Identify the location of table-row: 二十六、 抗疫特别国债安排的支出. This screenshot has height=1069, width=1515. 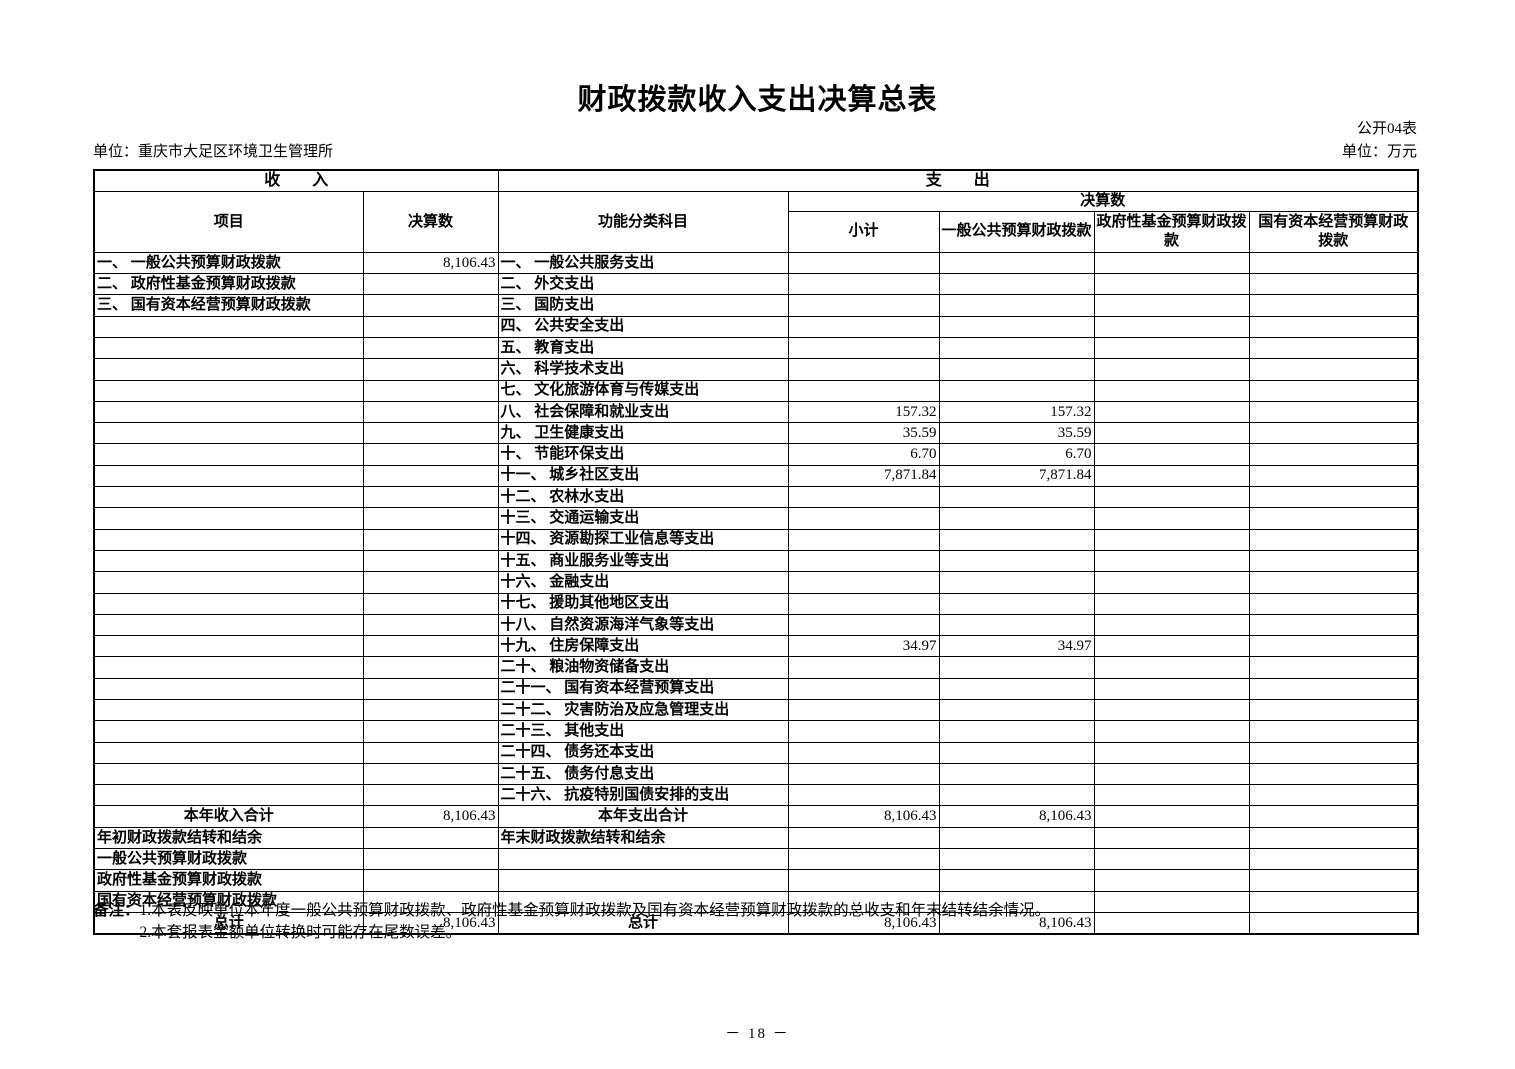
(756, 795).